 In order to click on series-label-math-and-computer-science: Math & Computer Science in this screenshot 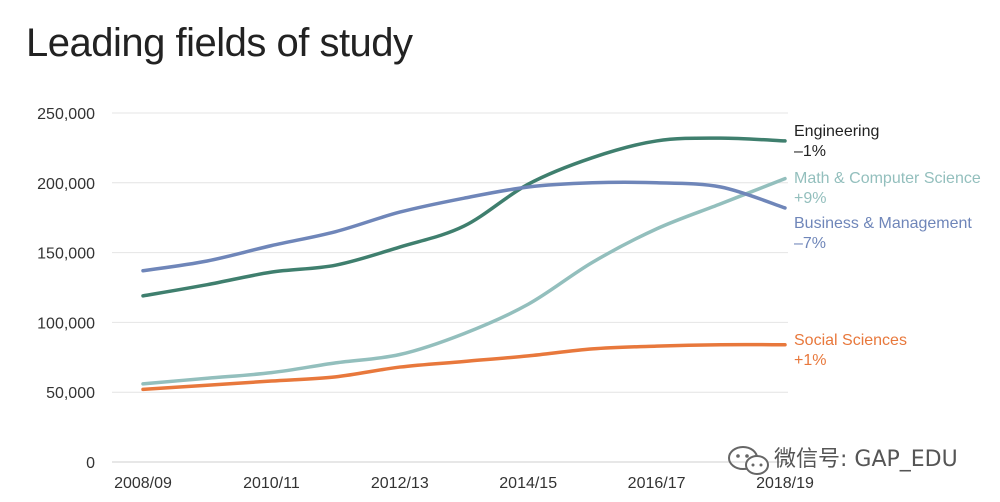, I will do `click(887, 178)`.